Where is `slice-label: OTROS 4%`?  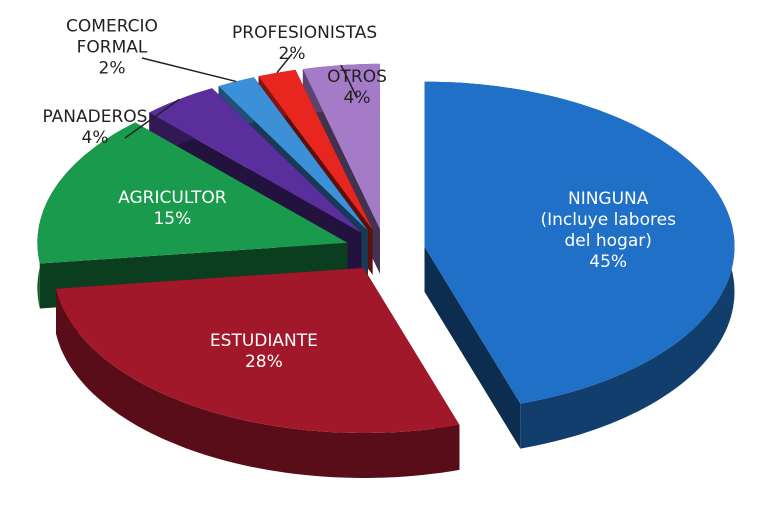 slice-label: OTROS 4% is located at coordinates (357, 88).